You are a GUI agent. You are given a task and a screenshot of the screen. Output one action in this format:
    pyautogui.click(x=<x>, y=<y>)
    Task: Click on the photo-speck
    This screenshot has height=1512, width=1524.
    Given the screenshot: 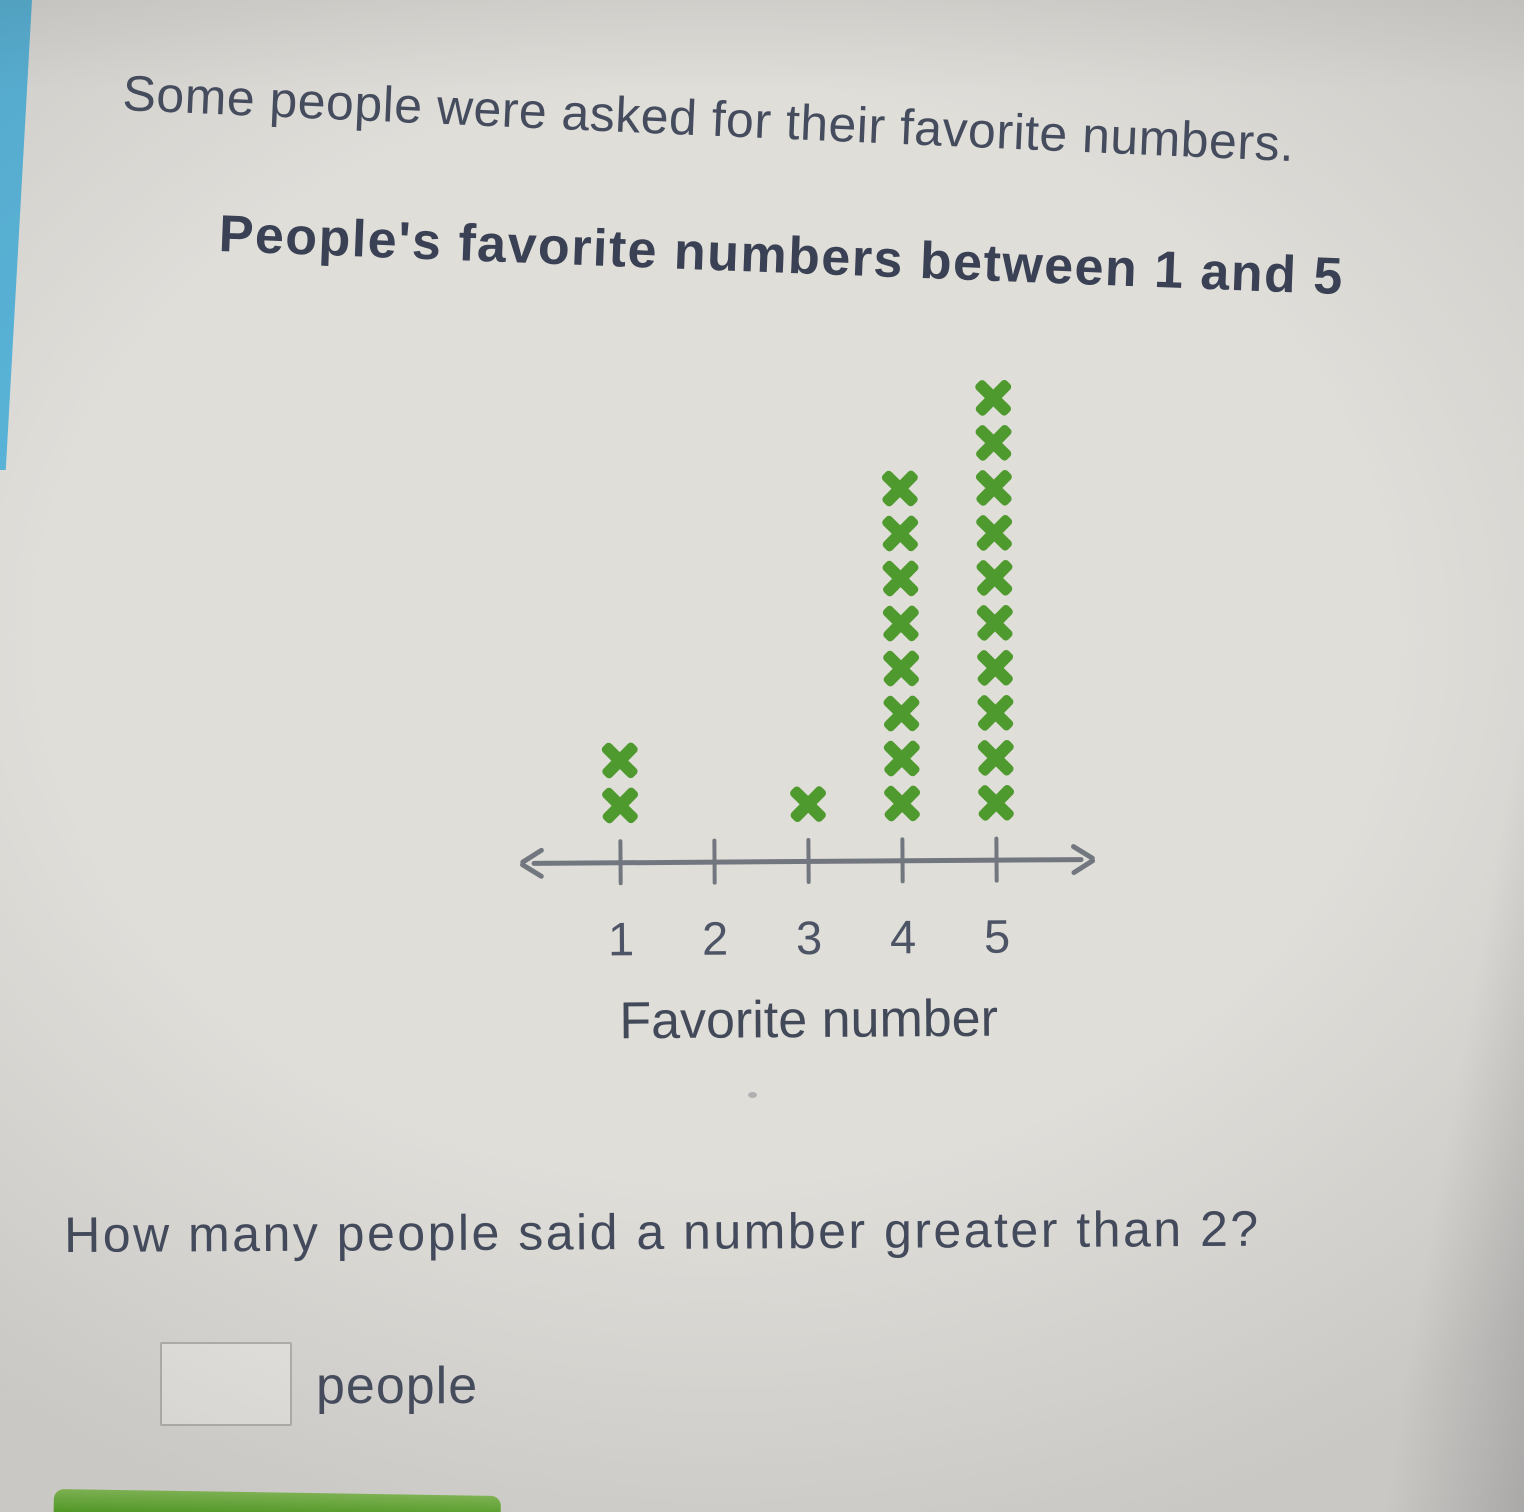 What is the action you would take?
    pyautogui.click(x=752, y=1095)
    